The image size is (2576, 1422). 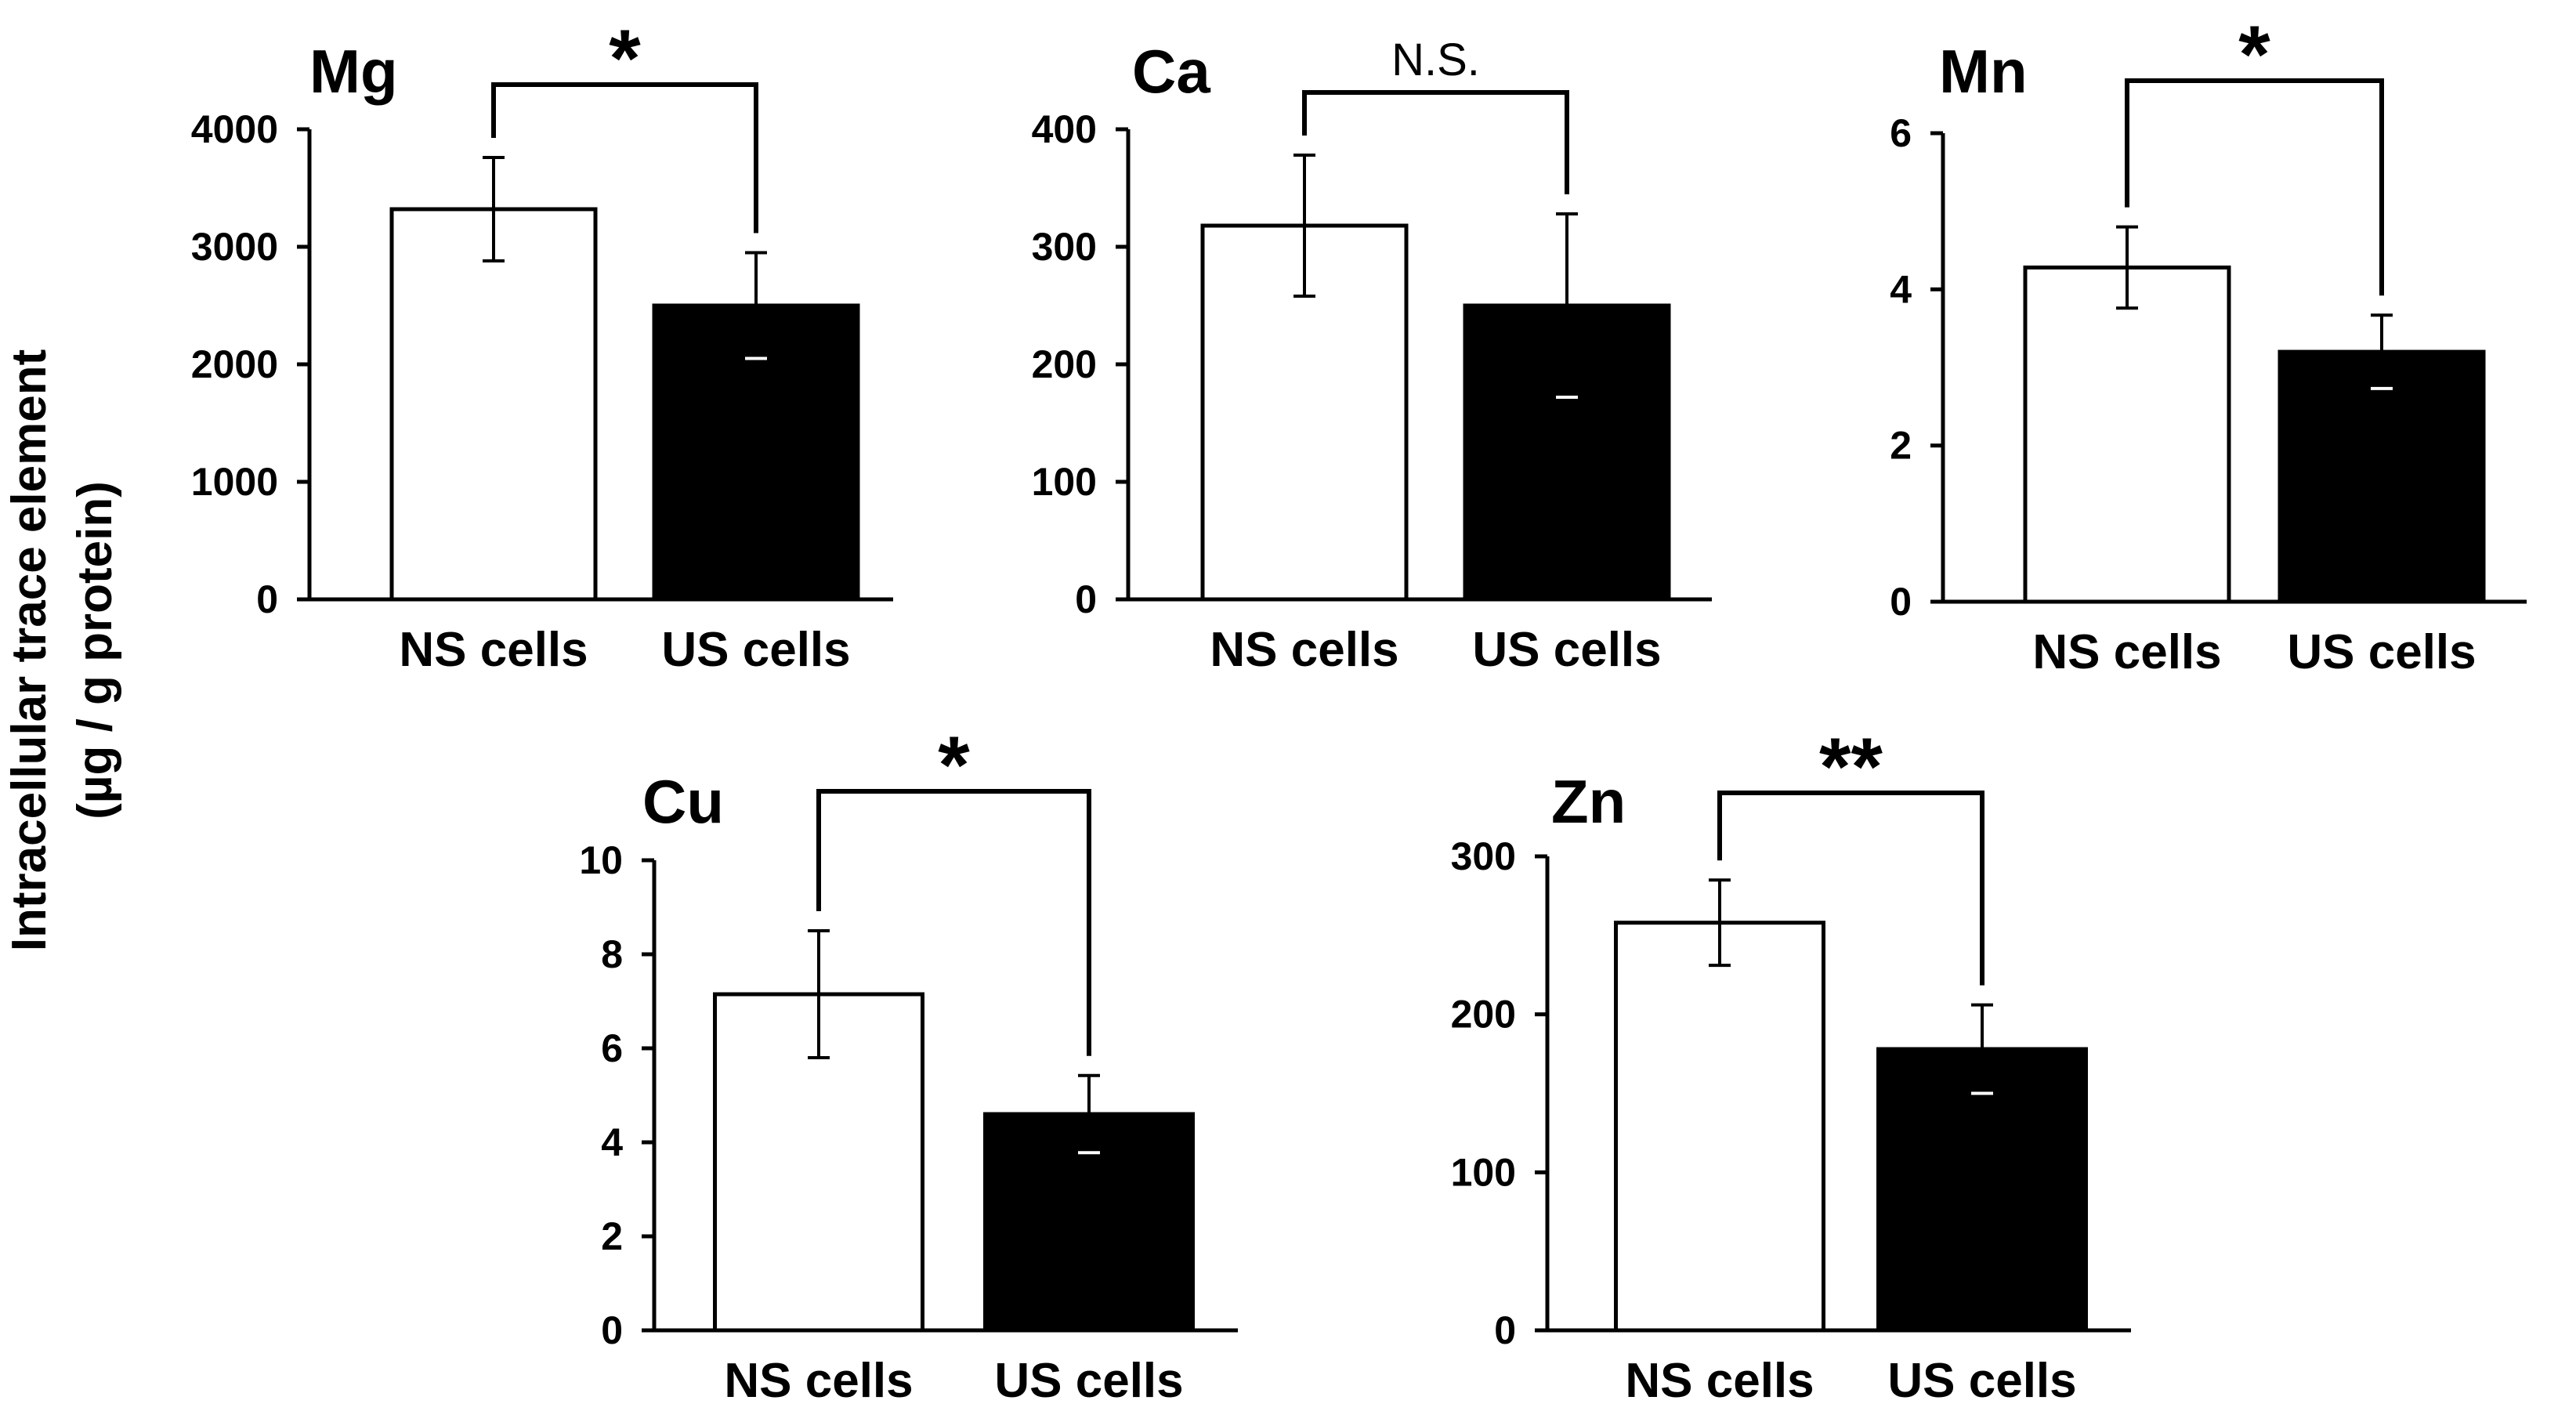 I want to click on chart-panel-mg: 0 1000 2000 3000 4000 NS cells US cells Mg *, so click(x=542, y=345).